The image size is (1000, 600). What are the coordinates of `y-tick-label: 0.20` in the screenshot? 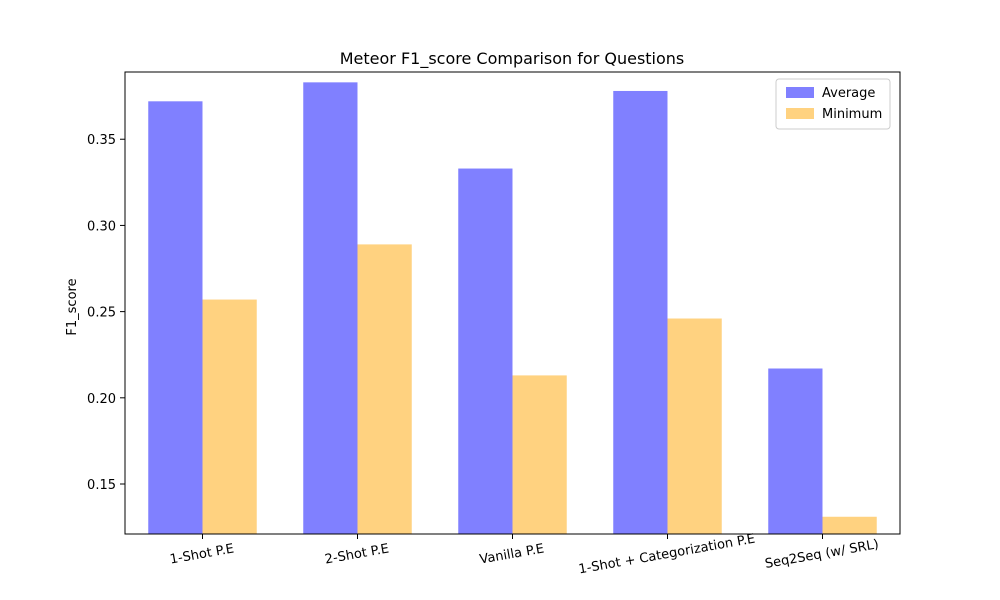 It's located at (101, 399).